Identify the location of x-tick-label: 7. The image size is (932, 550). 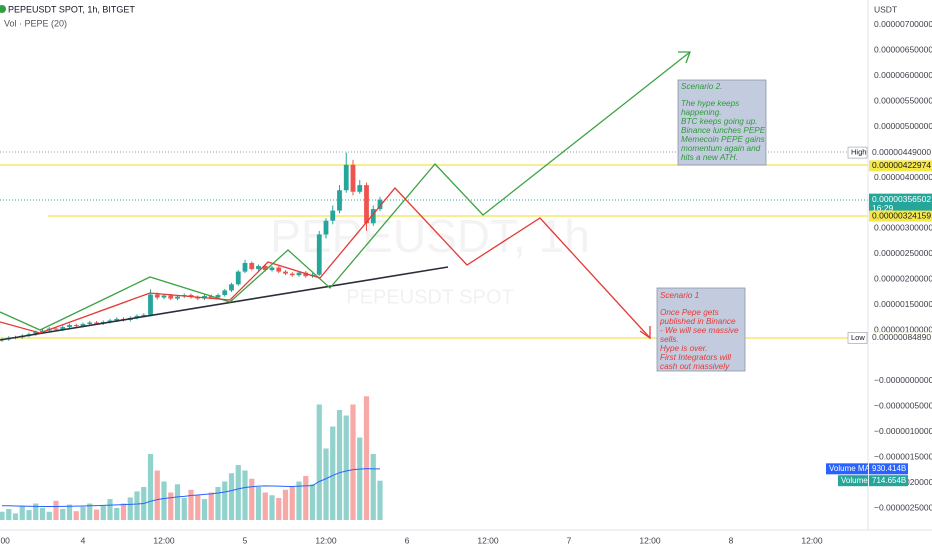
(569, 540).